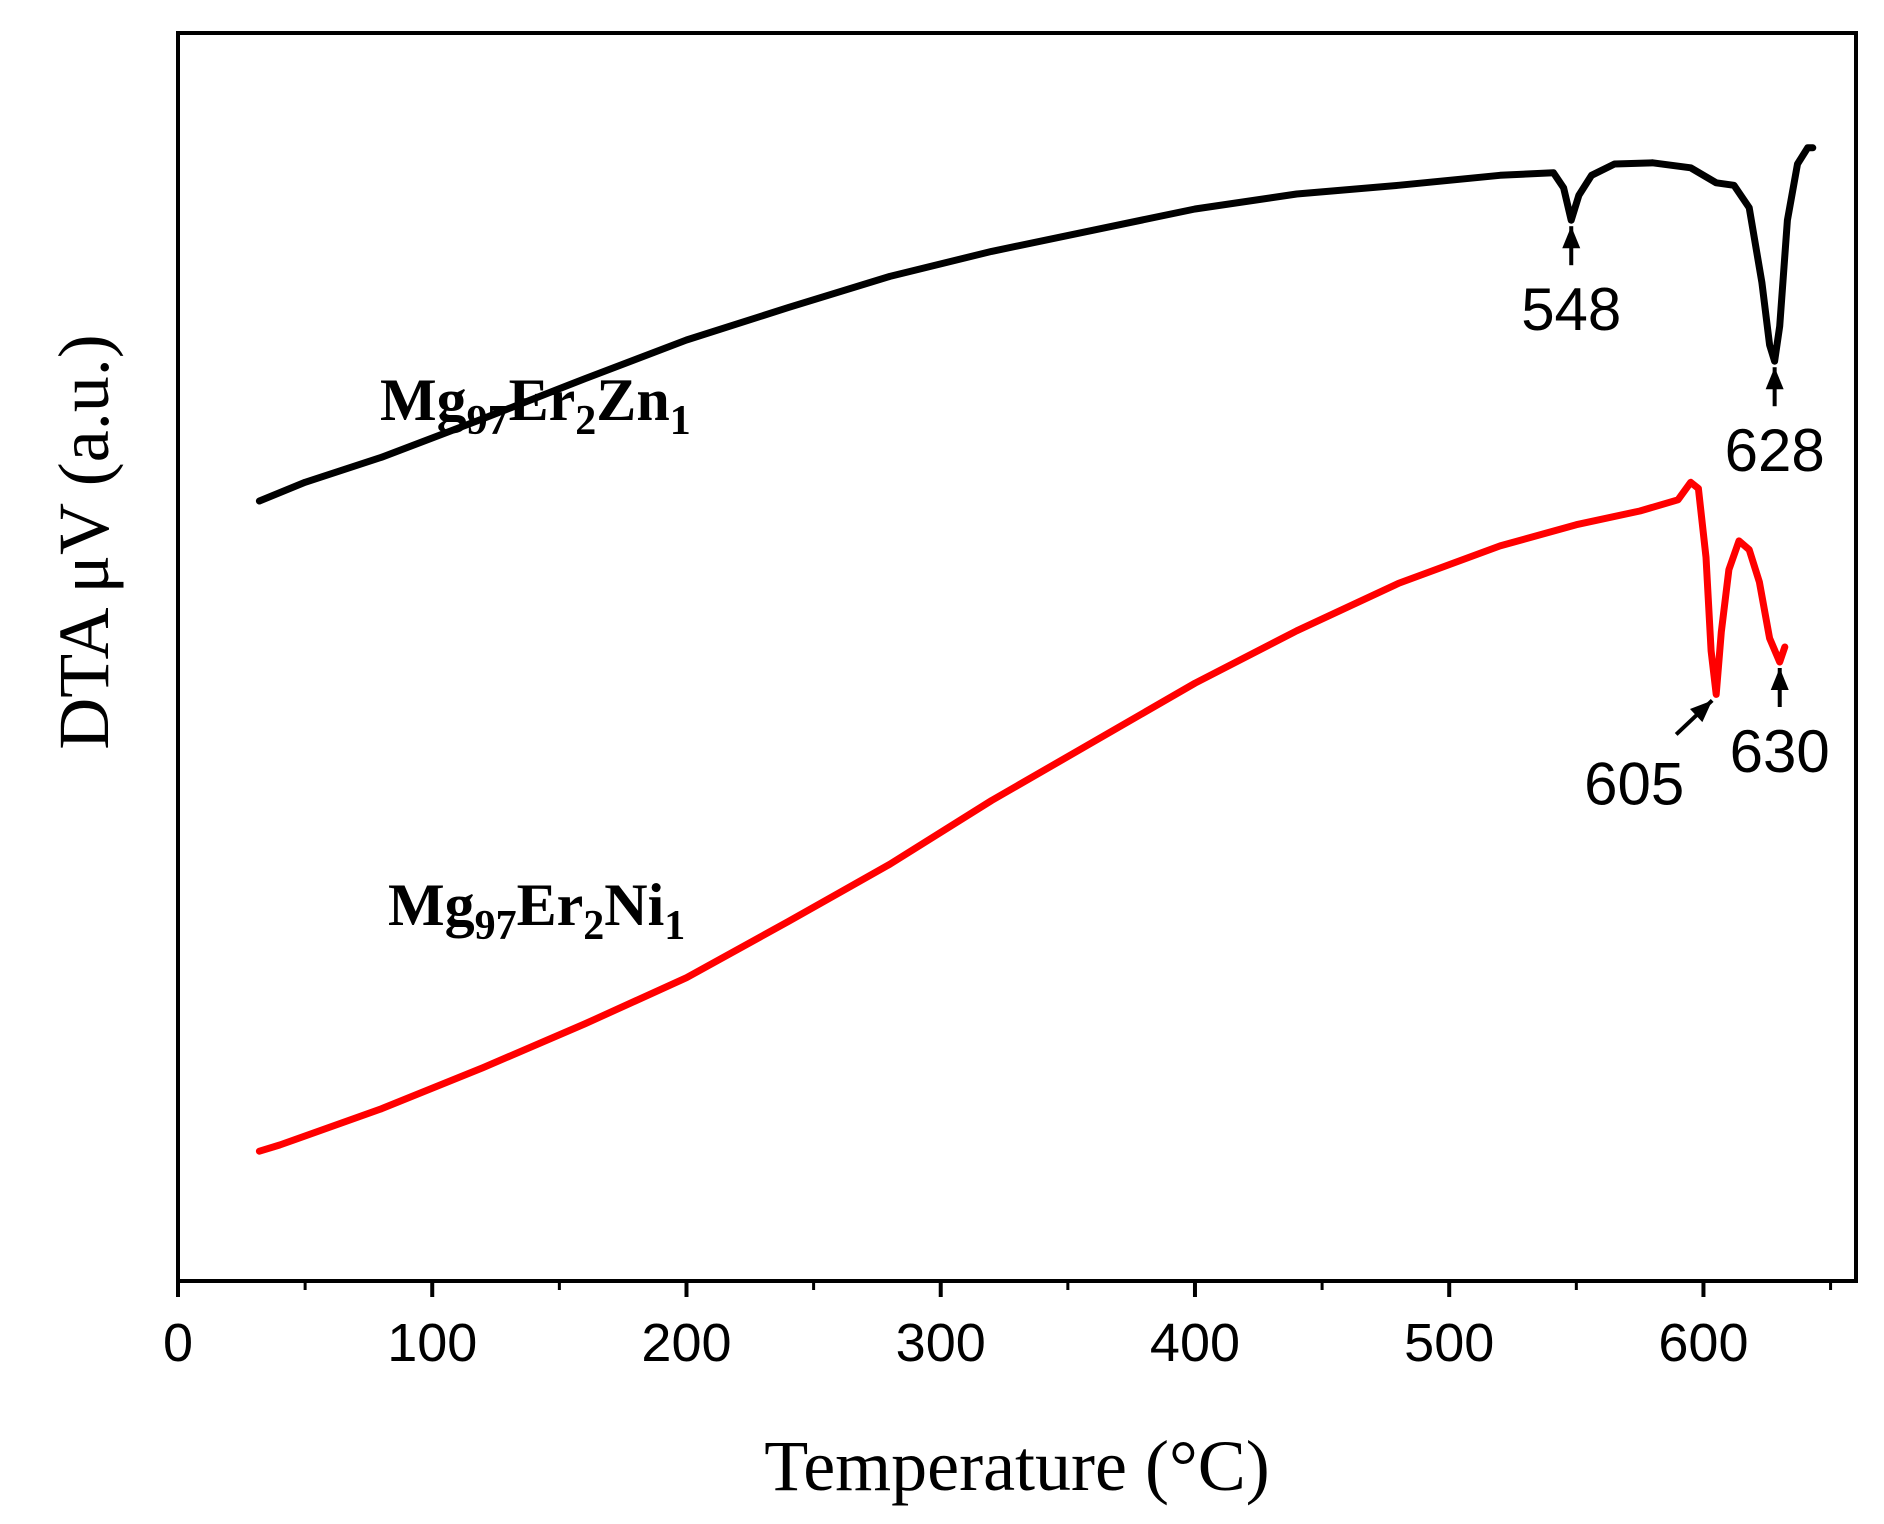 The image size is (1884, 1524). What do you see at coordinates (634, 905) in the screenshot?
I see `label-text: Ni` at bounding box center [634, 905].